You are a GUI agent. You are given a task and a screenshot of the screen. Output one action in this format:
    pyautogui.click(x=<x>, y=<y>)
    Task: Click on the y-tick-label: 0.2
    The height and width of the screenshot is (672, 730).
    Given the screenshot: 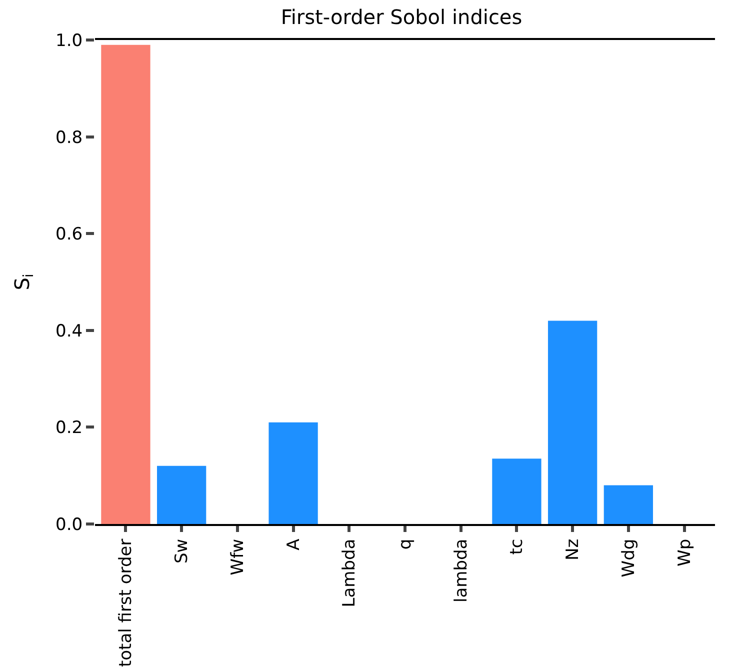 What is the action you would take?
    pyautogui.click(x=69, y=428)
    